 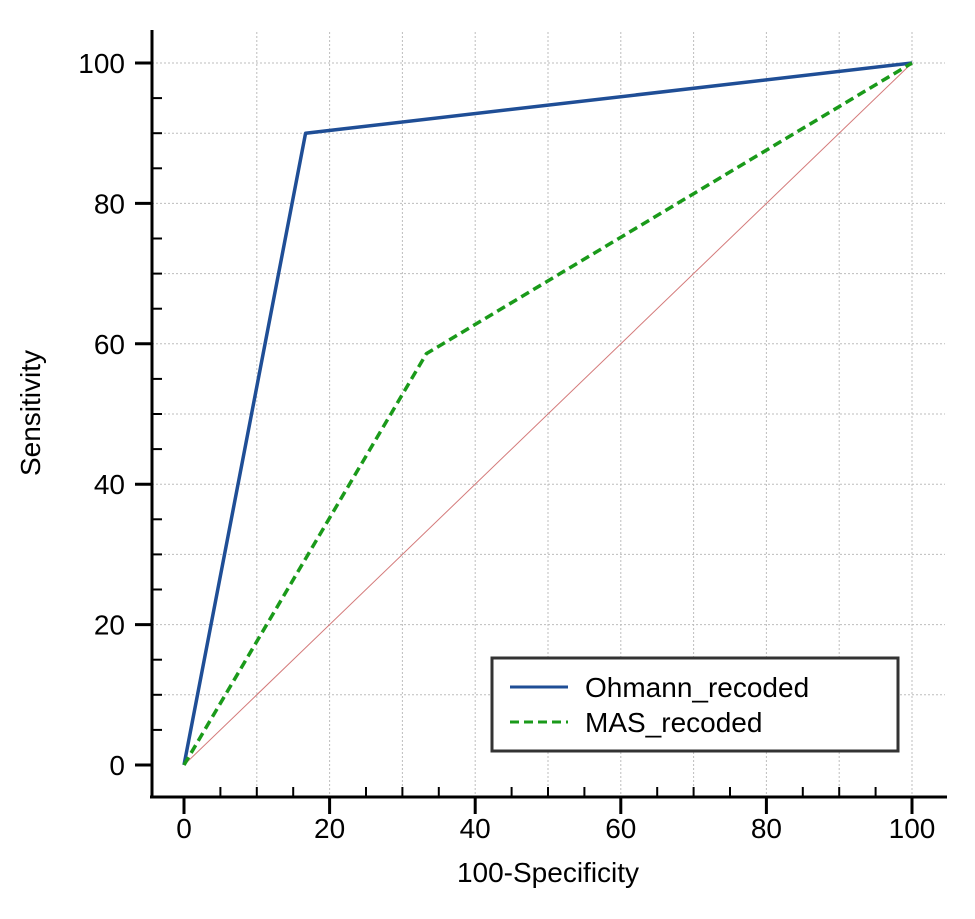 What do you see at coordinates (620, 828) in the screenshot?
I see `x-tick-label: 60` at bounding box center [620, 828].